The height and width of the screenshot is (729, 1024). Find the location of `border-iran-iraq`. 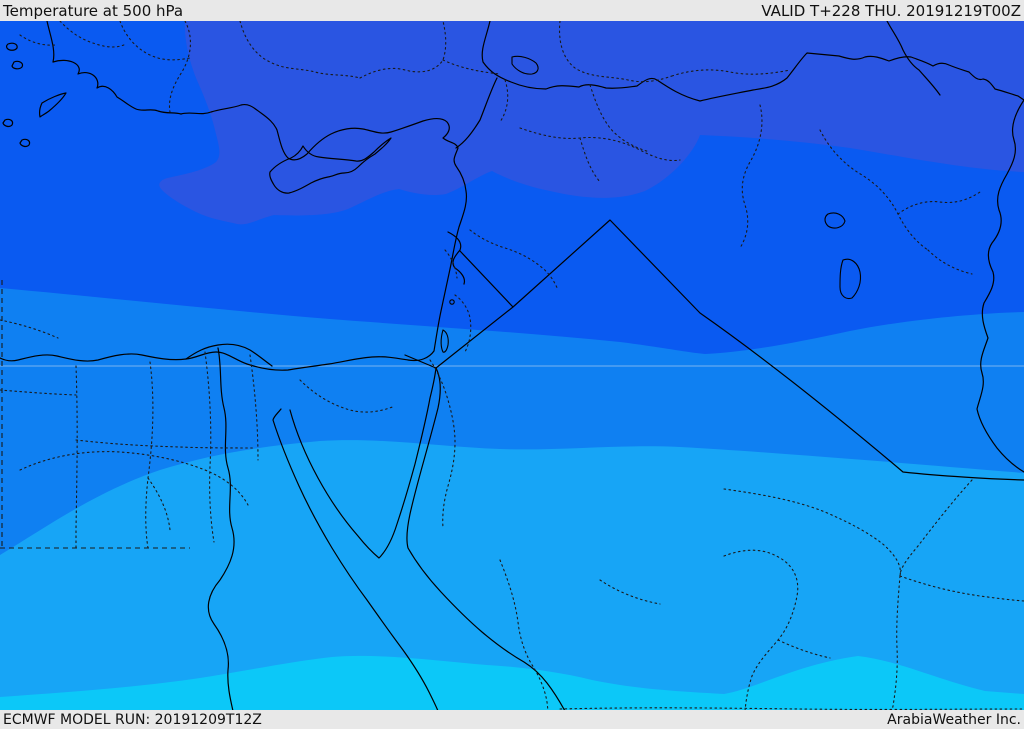

border-iran-iraq is located at coordinates (1000, 286).